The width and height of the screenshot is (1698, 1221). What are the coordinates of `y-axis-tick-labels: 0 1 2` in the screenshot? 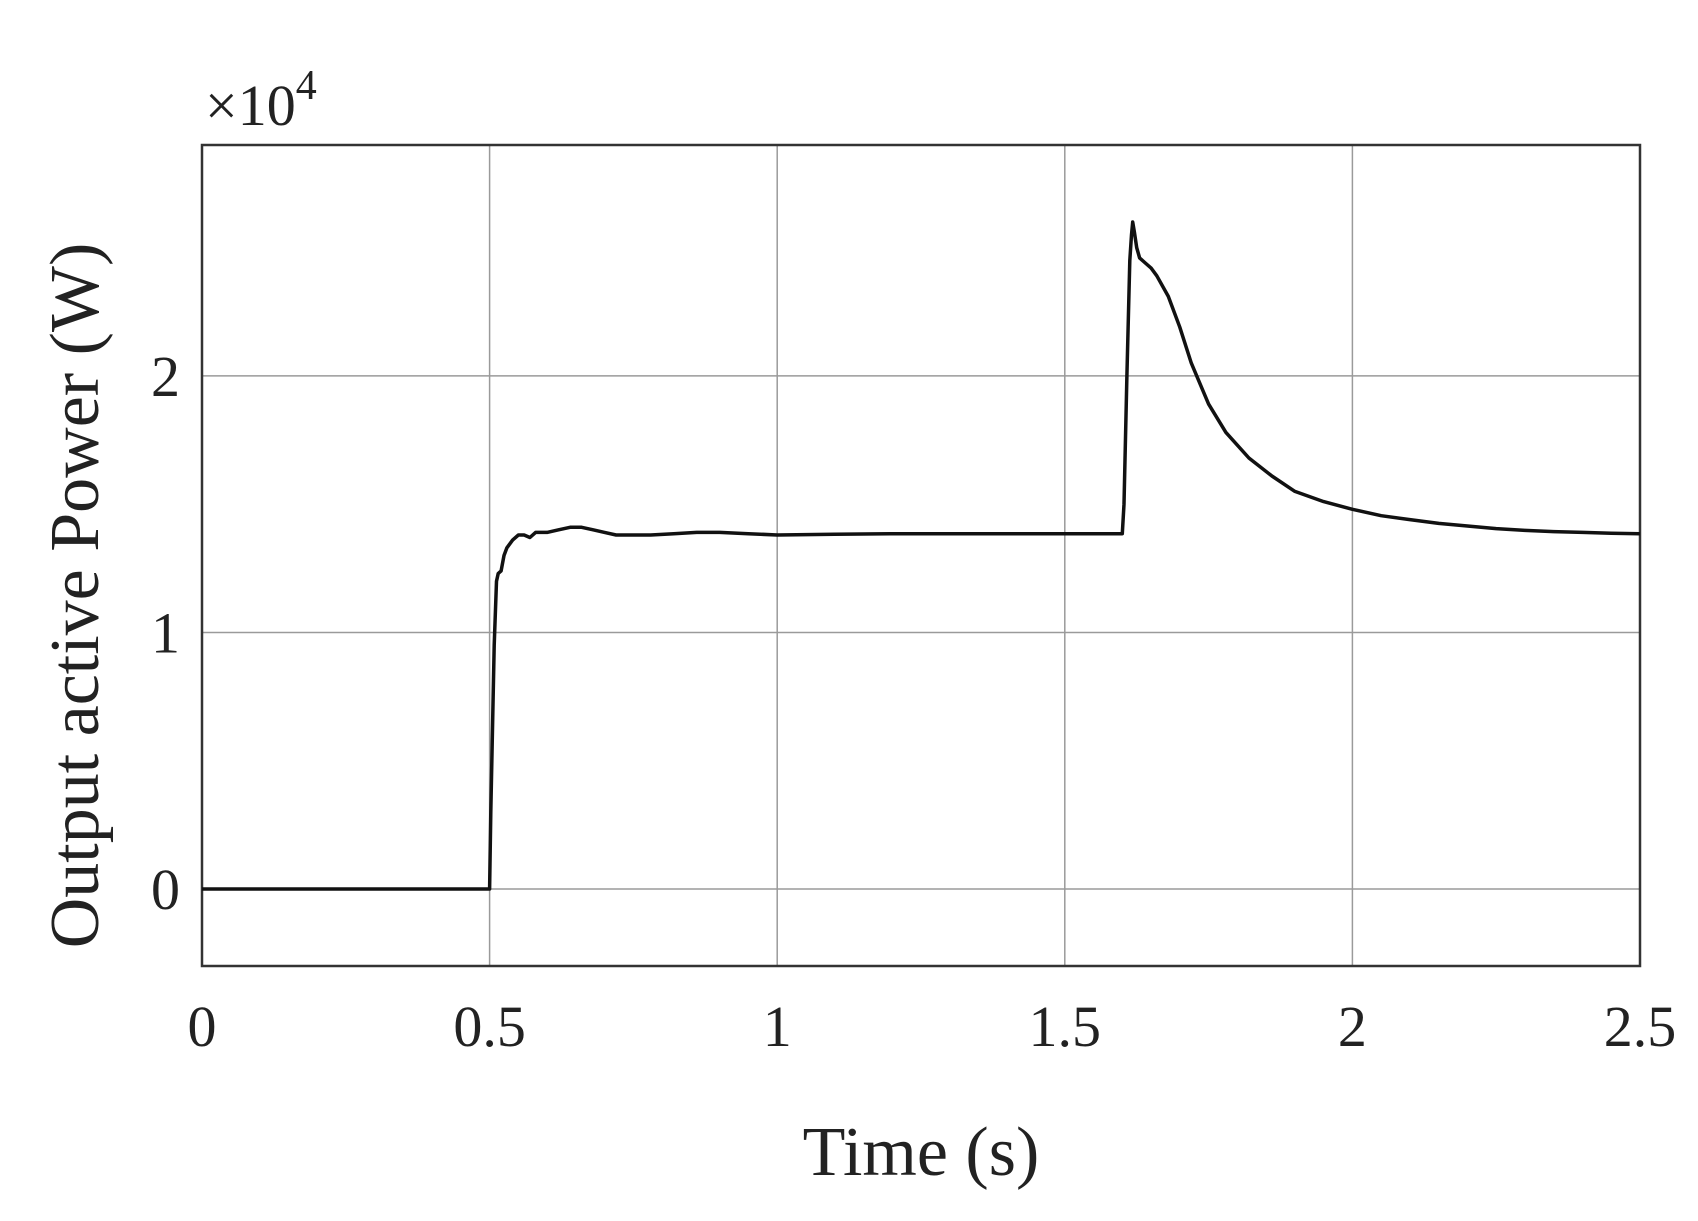 It's located at (165, 633).